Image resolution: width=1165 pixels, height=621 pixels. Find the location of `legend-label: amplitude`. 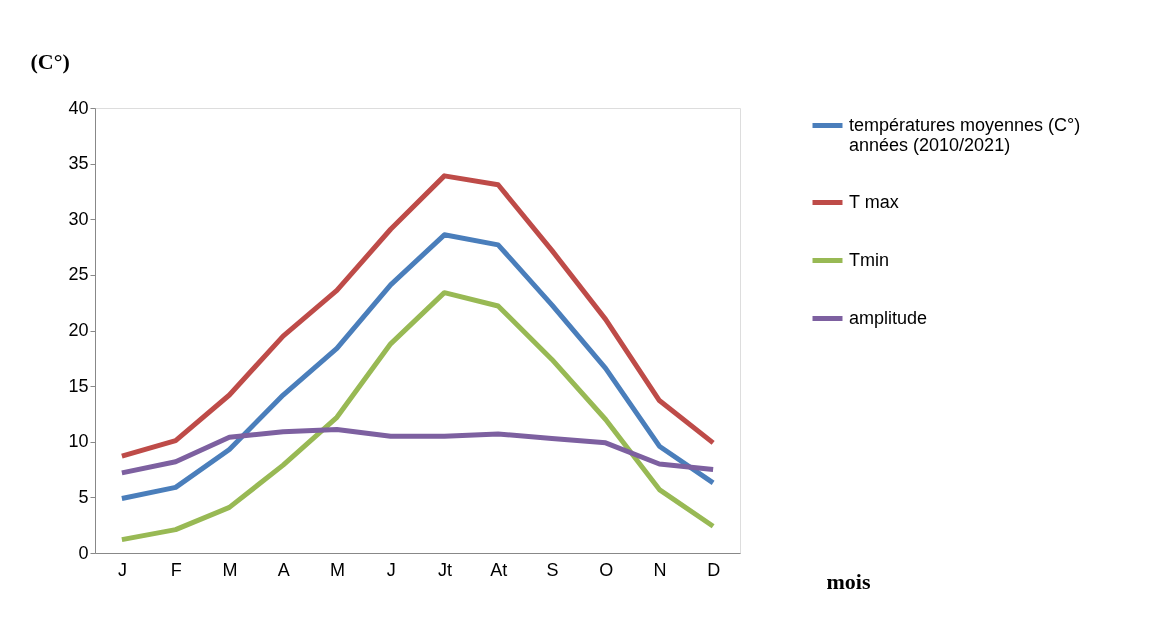

legend-label: amplitude is located at coordinates (888, 317).